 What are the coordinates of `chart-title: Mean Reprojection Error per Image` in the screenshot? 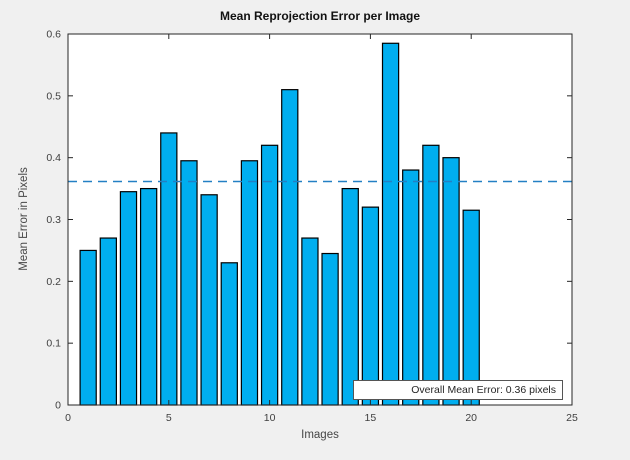 It's located at (320, 16).